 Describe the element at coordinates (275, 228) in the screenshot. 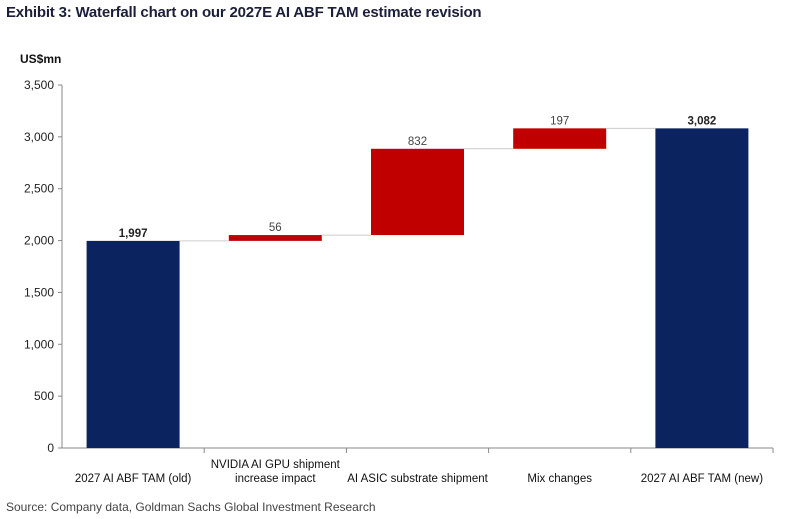

I see `data-label: 56` at that location.